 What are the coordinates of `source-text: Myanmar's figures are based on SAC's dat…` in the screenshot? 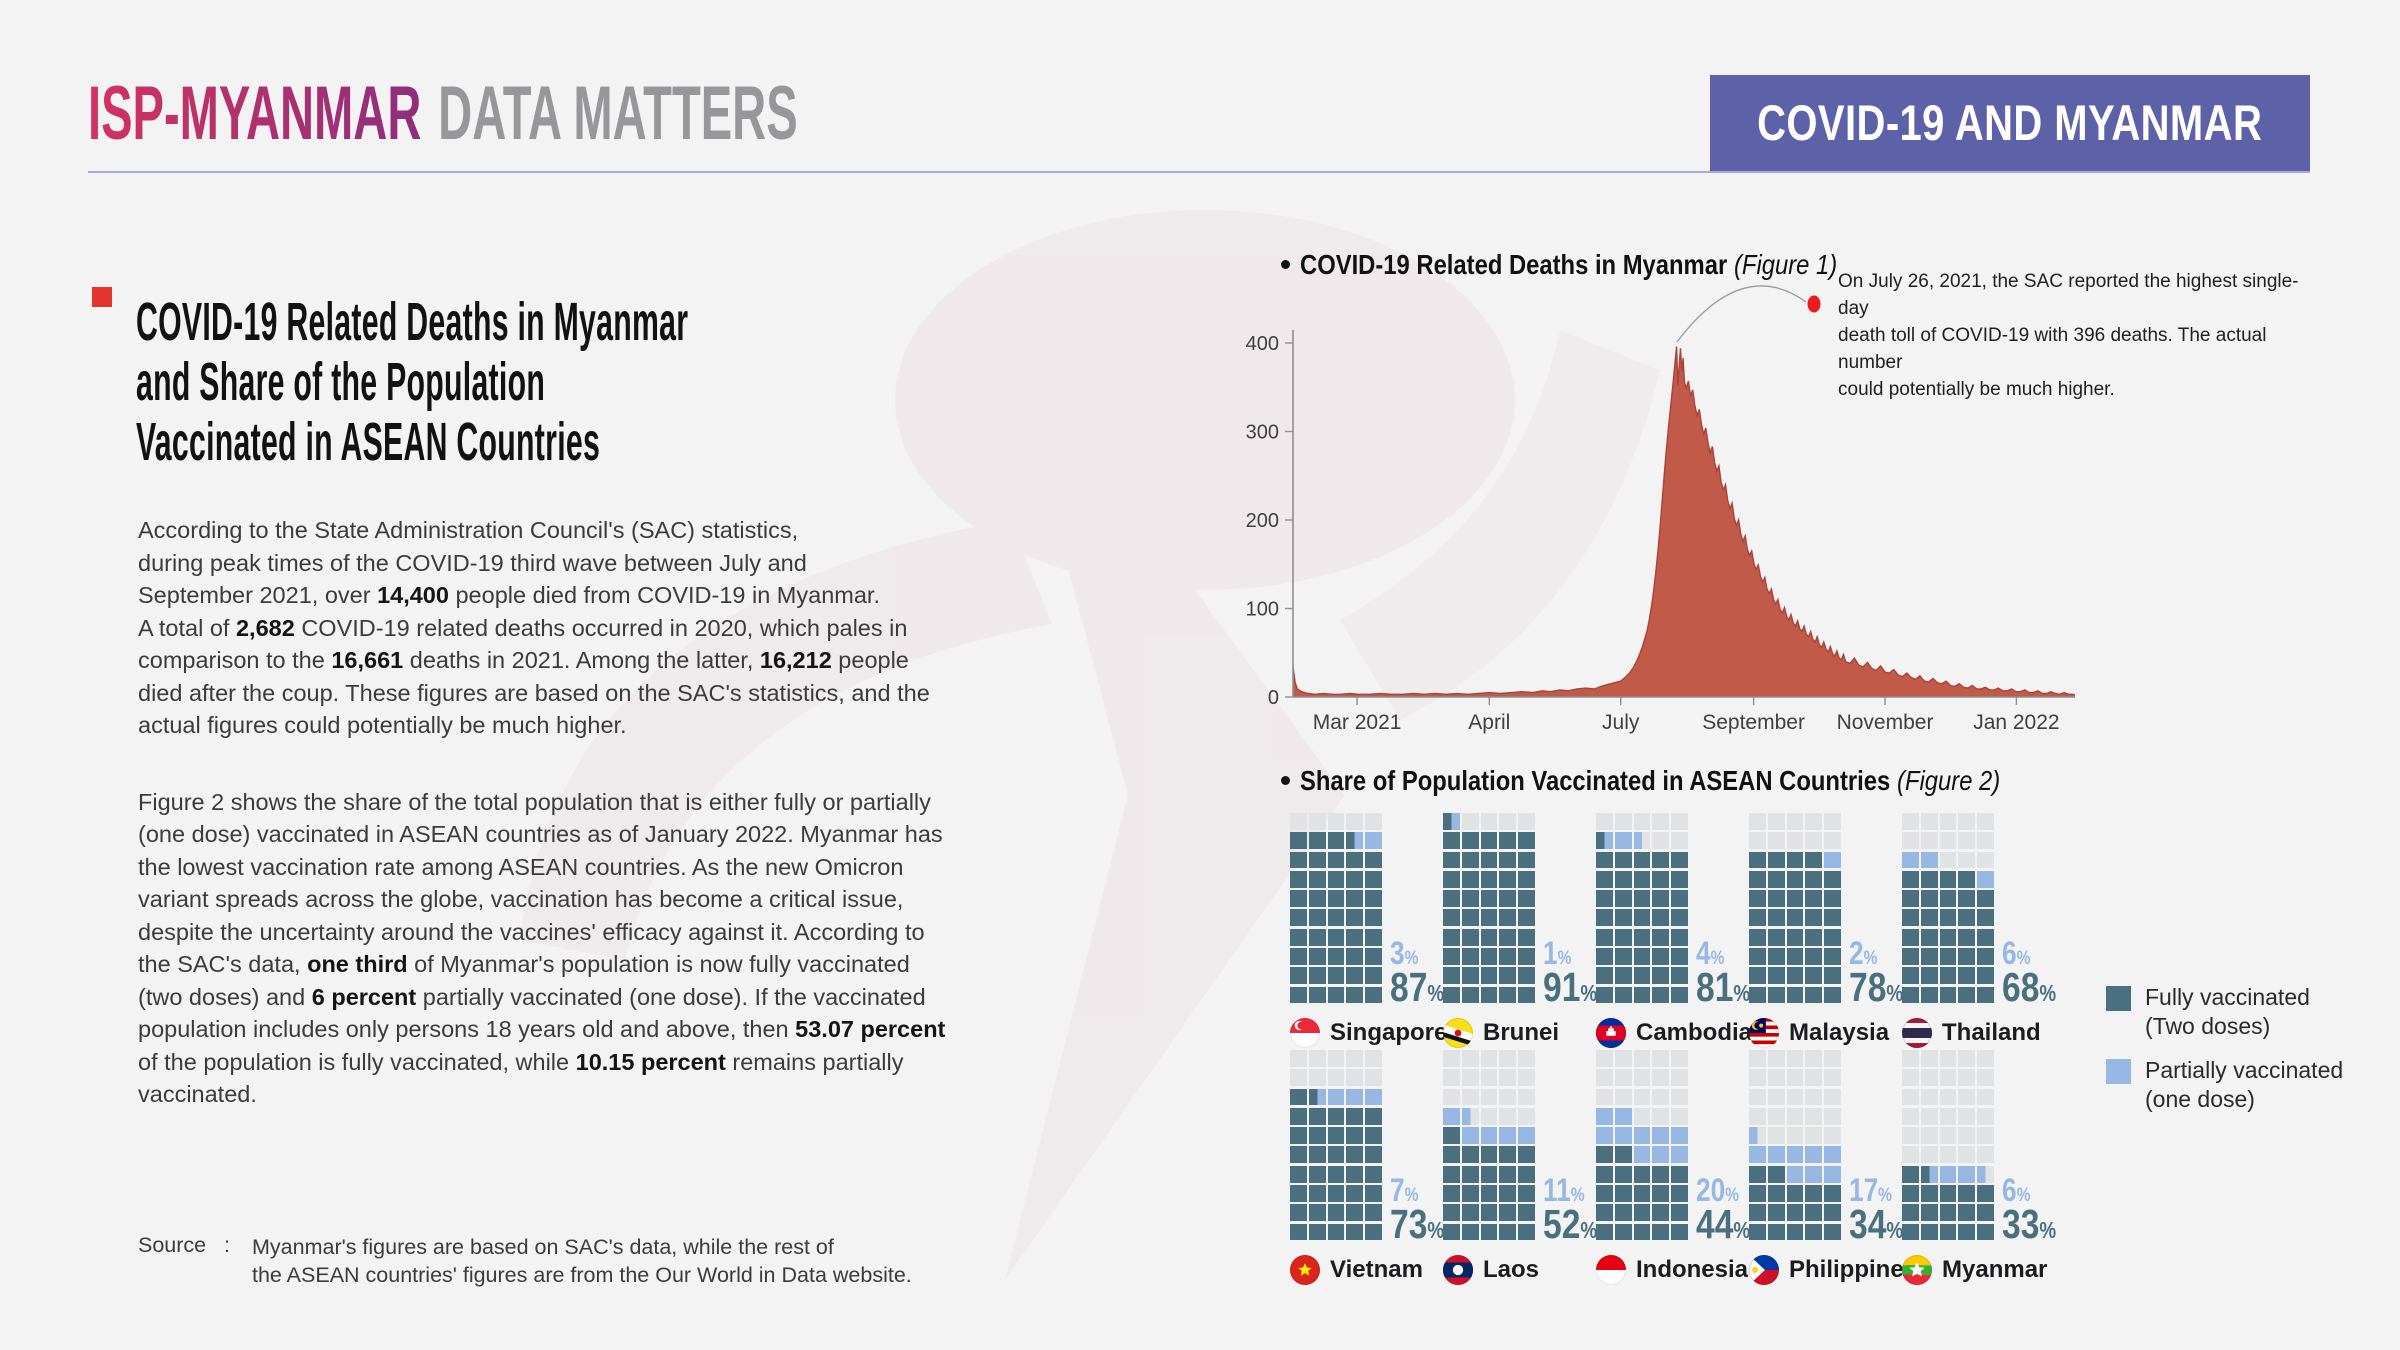 It's located at (582, 1261).